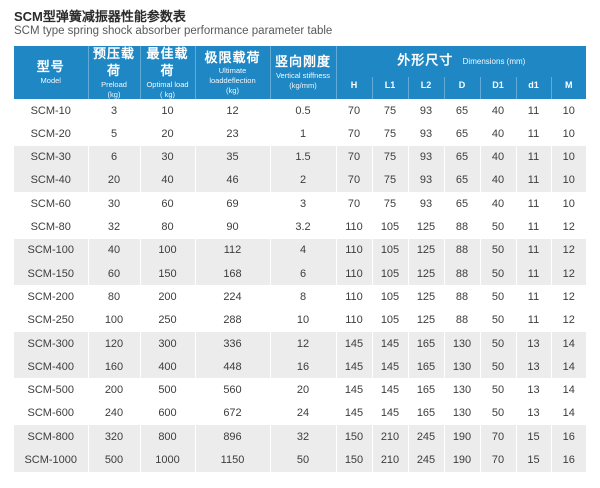 The width and height of the screenshot is (600, 488). I want to click on col-header-model: 型号 Model, so click(51, 72).